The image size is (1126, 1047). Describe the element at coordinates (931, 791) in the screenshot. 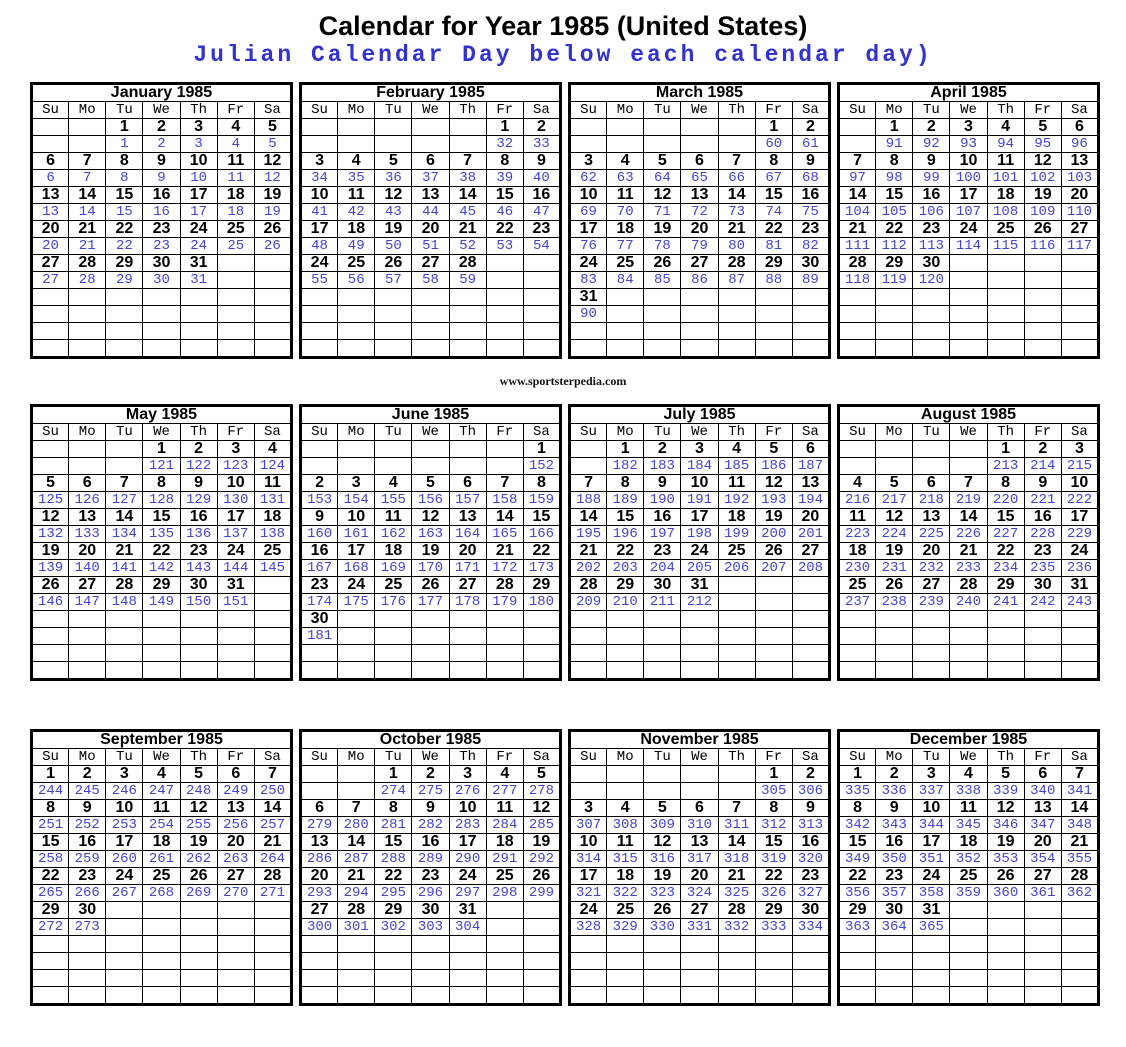

I see `julian-day-cell: 337` at that location.